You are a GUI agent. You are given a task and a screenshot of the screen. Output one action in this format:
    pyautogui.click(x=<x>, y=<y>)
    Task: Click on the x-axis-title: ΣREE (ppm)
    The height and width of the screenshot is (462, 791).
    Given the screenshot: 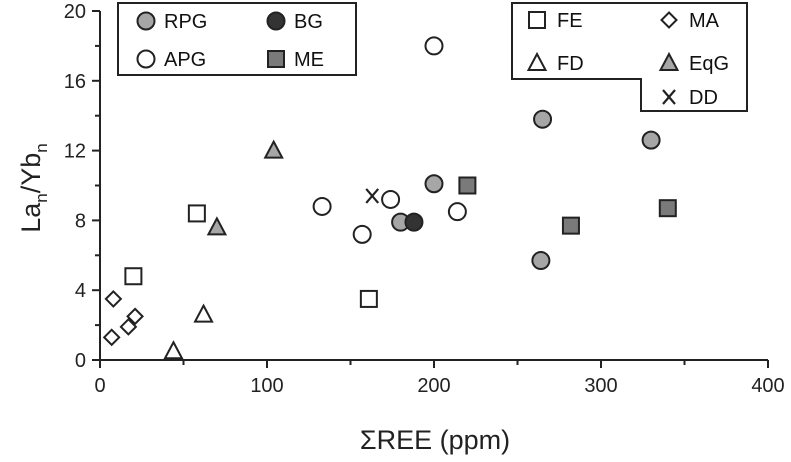 What is the action you would take?
    pyautogui.click(x=435, y=440)
    